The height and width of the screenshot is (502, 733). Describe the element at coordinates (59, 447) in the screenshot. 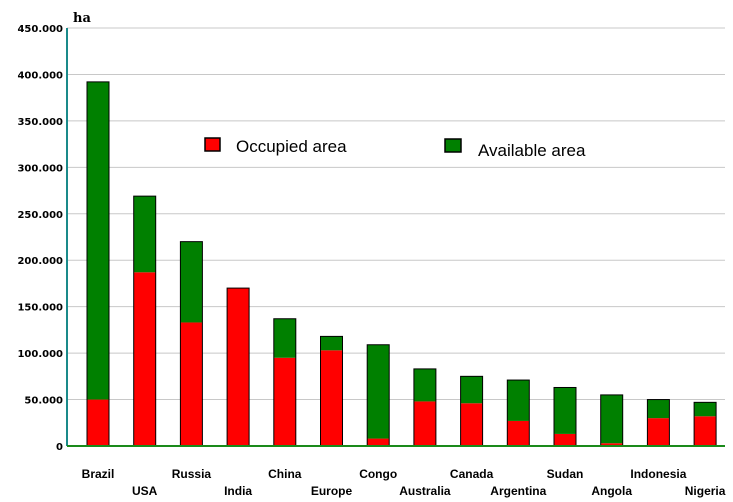

I see `y-tick-label: 0` at that location.